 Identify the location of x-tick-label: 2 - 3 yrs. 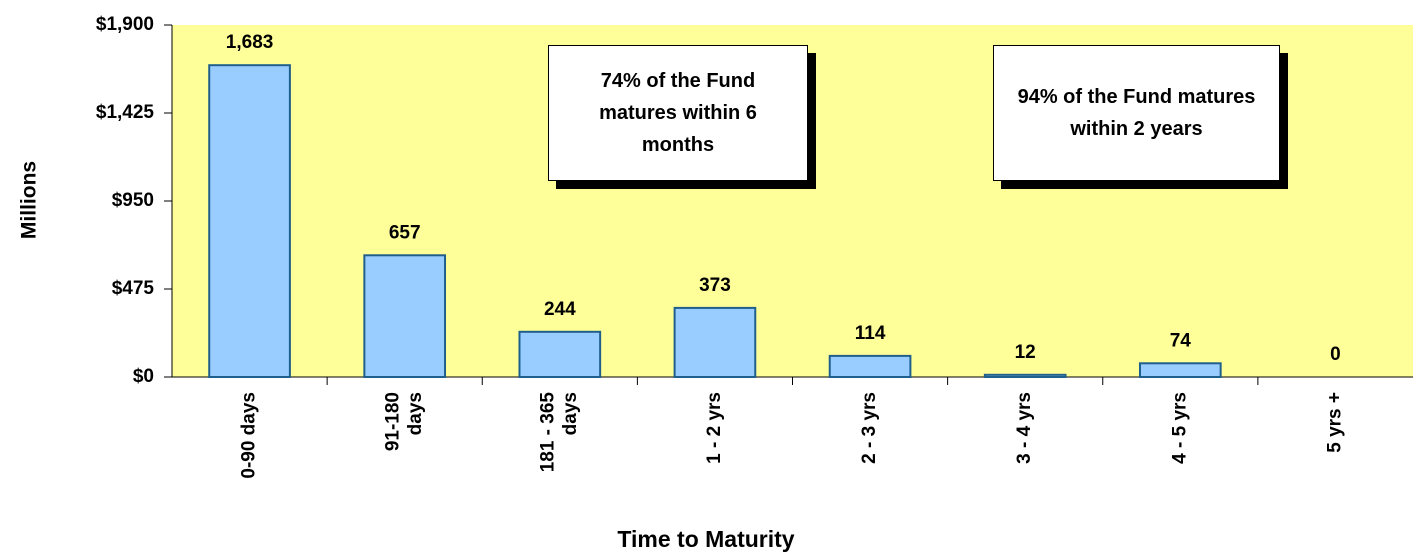
(869, 428).